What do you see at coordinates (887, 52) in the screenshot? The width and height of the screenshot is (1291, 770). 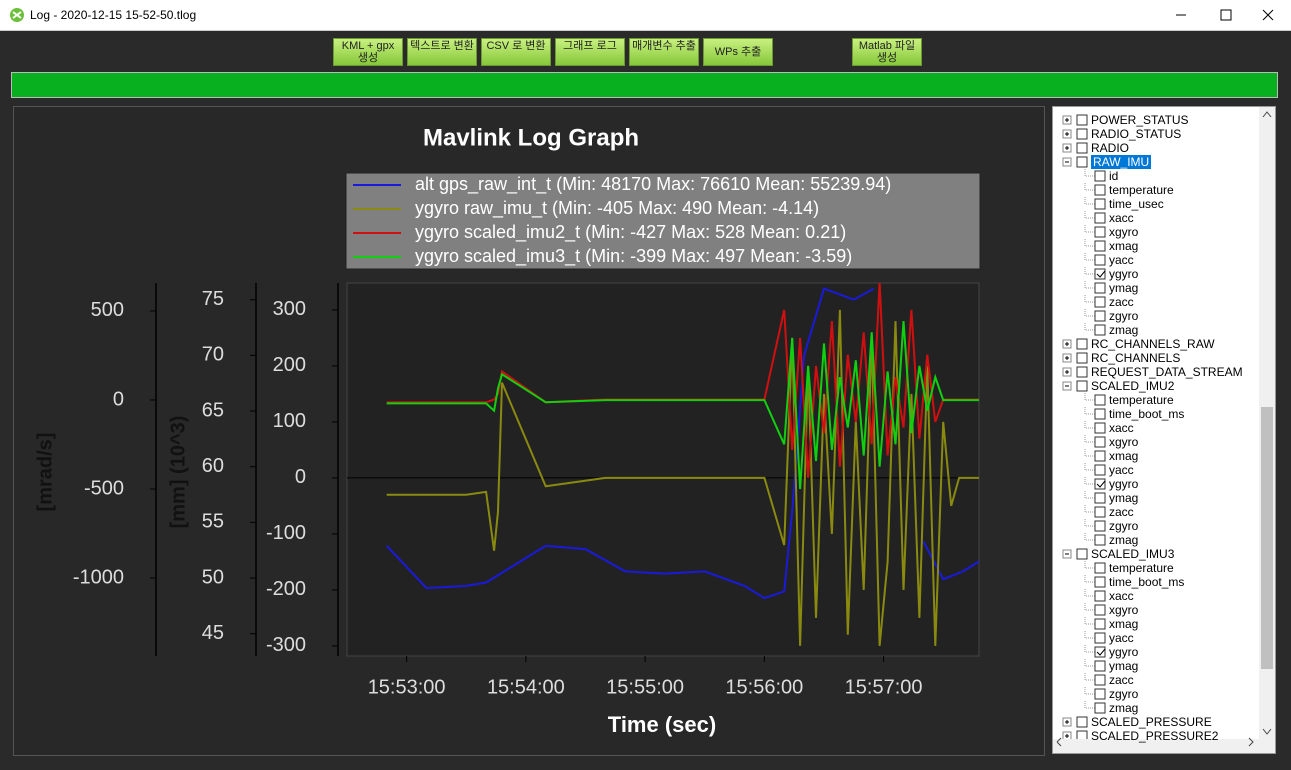 I see `toolbar-button: Matlab 파일 생성` at bounding box center [887, 52].